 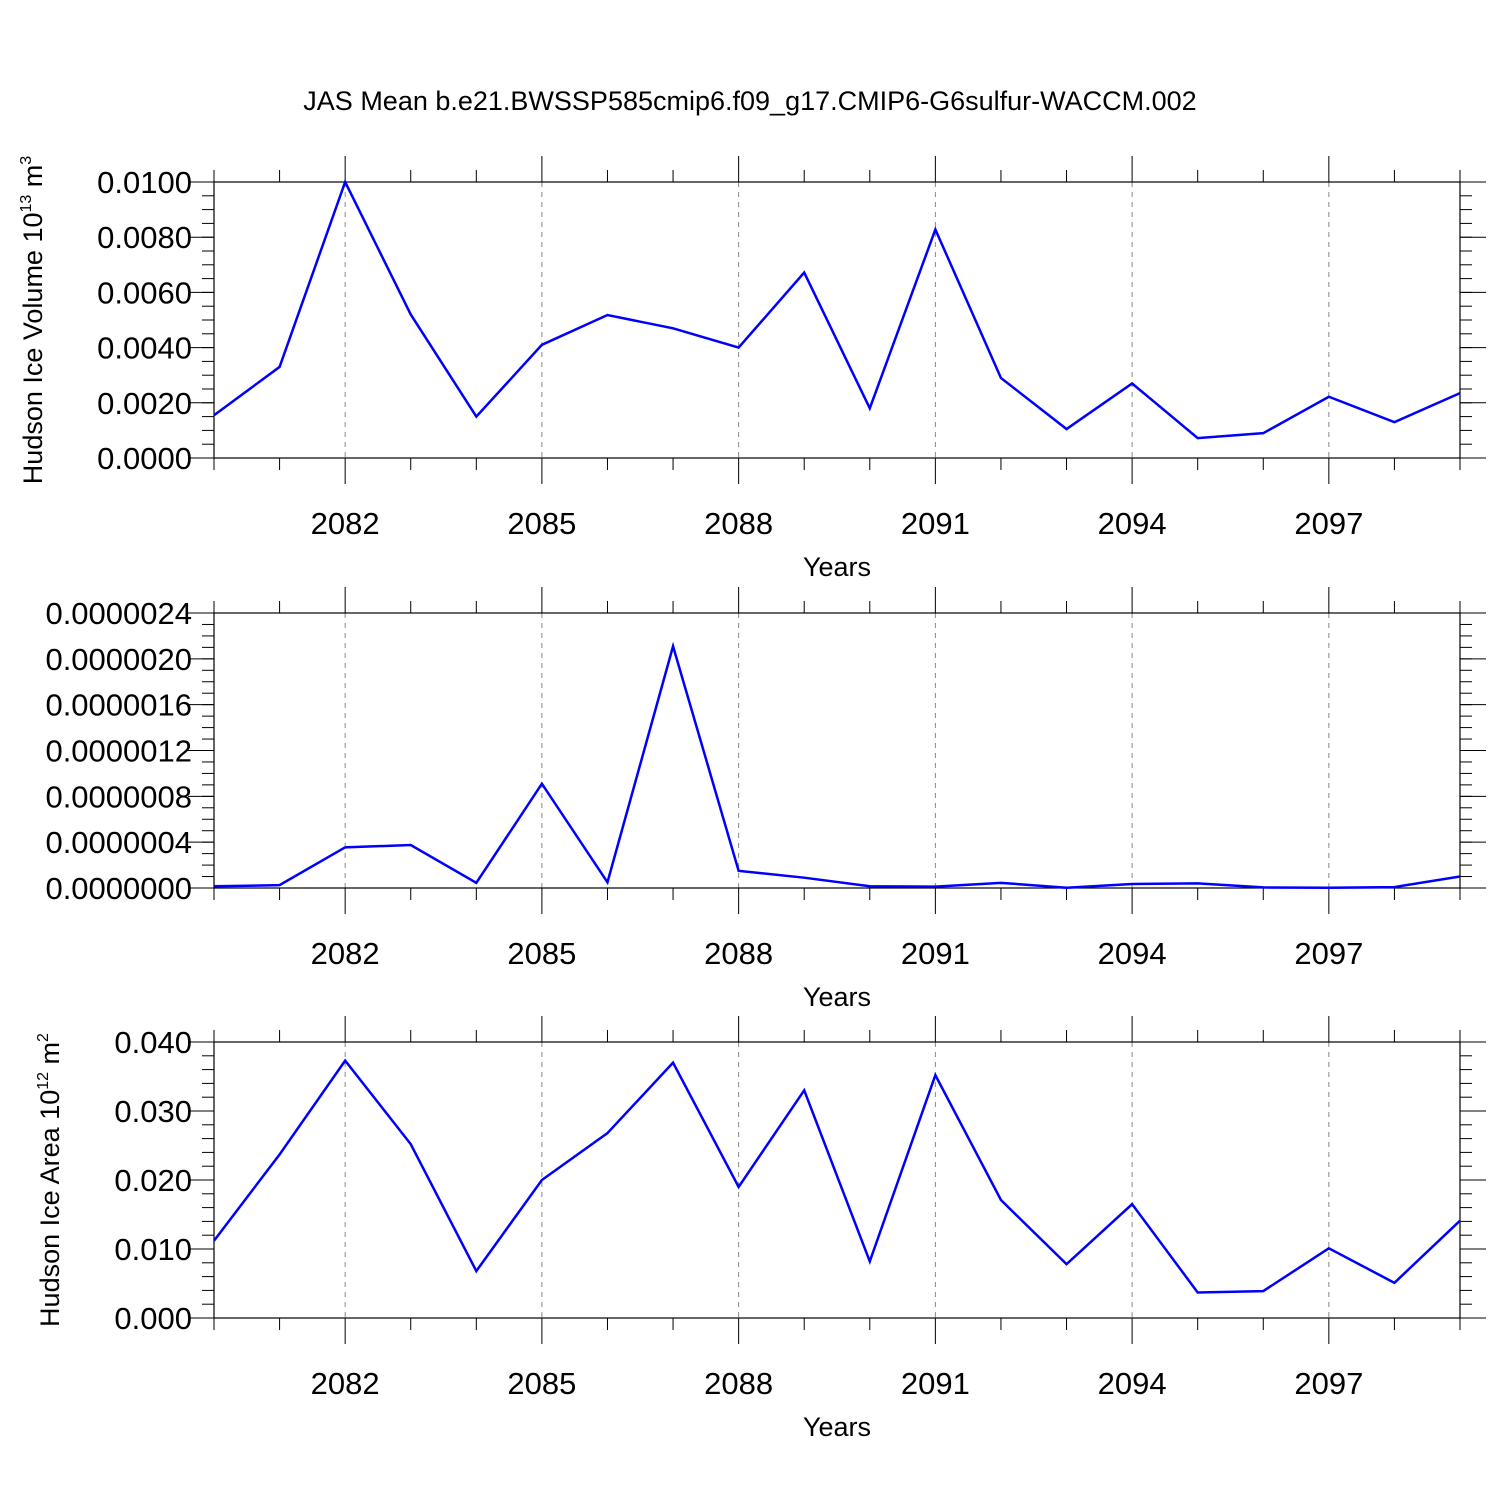 What do you see at coordinates (153, 1249) in the screenshot?
I see `y-tick-label: 0.010` at bounding box center [153, 1249].